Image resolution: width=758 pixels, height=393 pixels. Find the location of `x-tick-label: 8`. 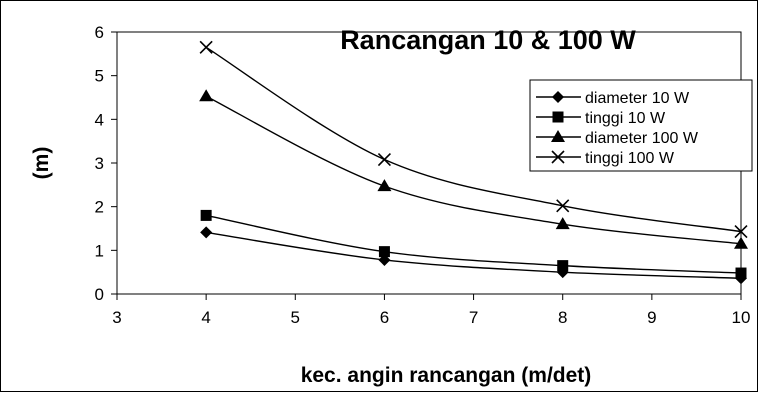

x-tick-label: 8 is located at coordinates (562, 317).